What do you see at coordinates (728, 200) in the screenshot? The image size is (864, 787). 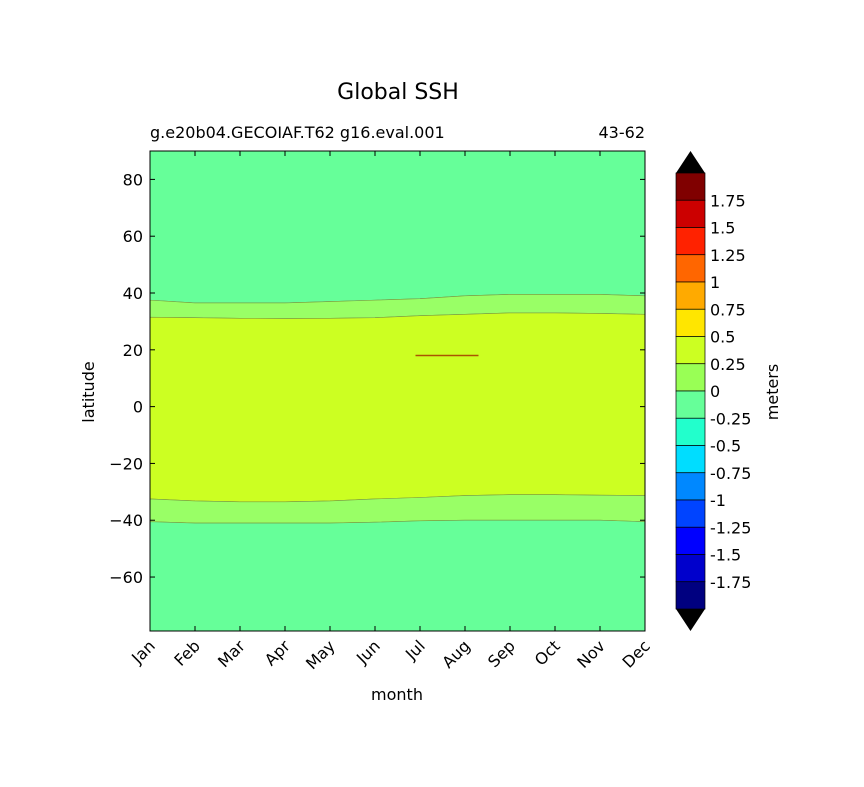 I see `colorbar-tick-label: 1.75` at bounding box center [728, 200].